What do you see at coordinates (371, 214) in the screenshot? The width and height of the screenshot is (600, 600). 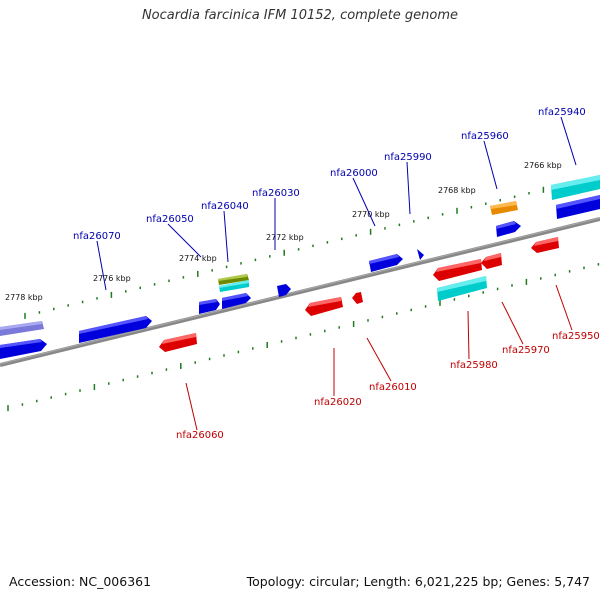 I see `scale-label: 2770 kbp` at bounding box center [371, 214].